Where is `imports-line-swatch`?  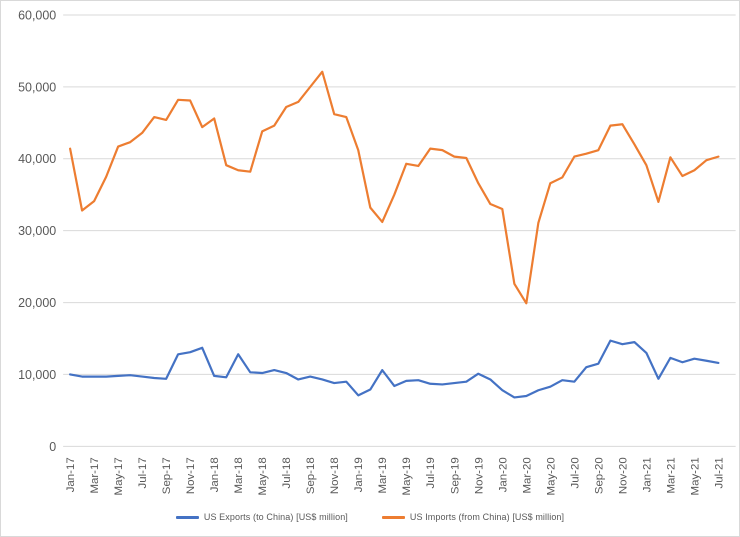
imports-line-swatch is located at coordinates (393, 517).